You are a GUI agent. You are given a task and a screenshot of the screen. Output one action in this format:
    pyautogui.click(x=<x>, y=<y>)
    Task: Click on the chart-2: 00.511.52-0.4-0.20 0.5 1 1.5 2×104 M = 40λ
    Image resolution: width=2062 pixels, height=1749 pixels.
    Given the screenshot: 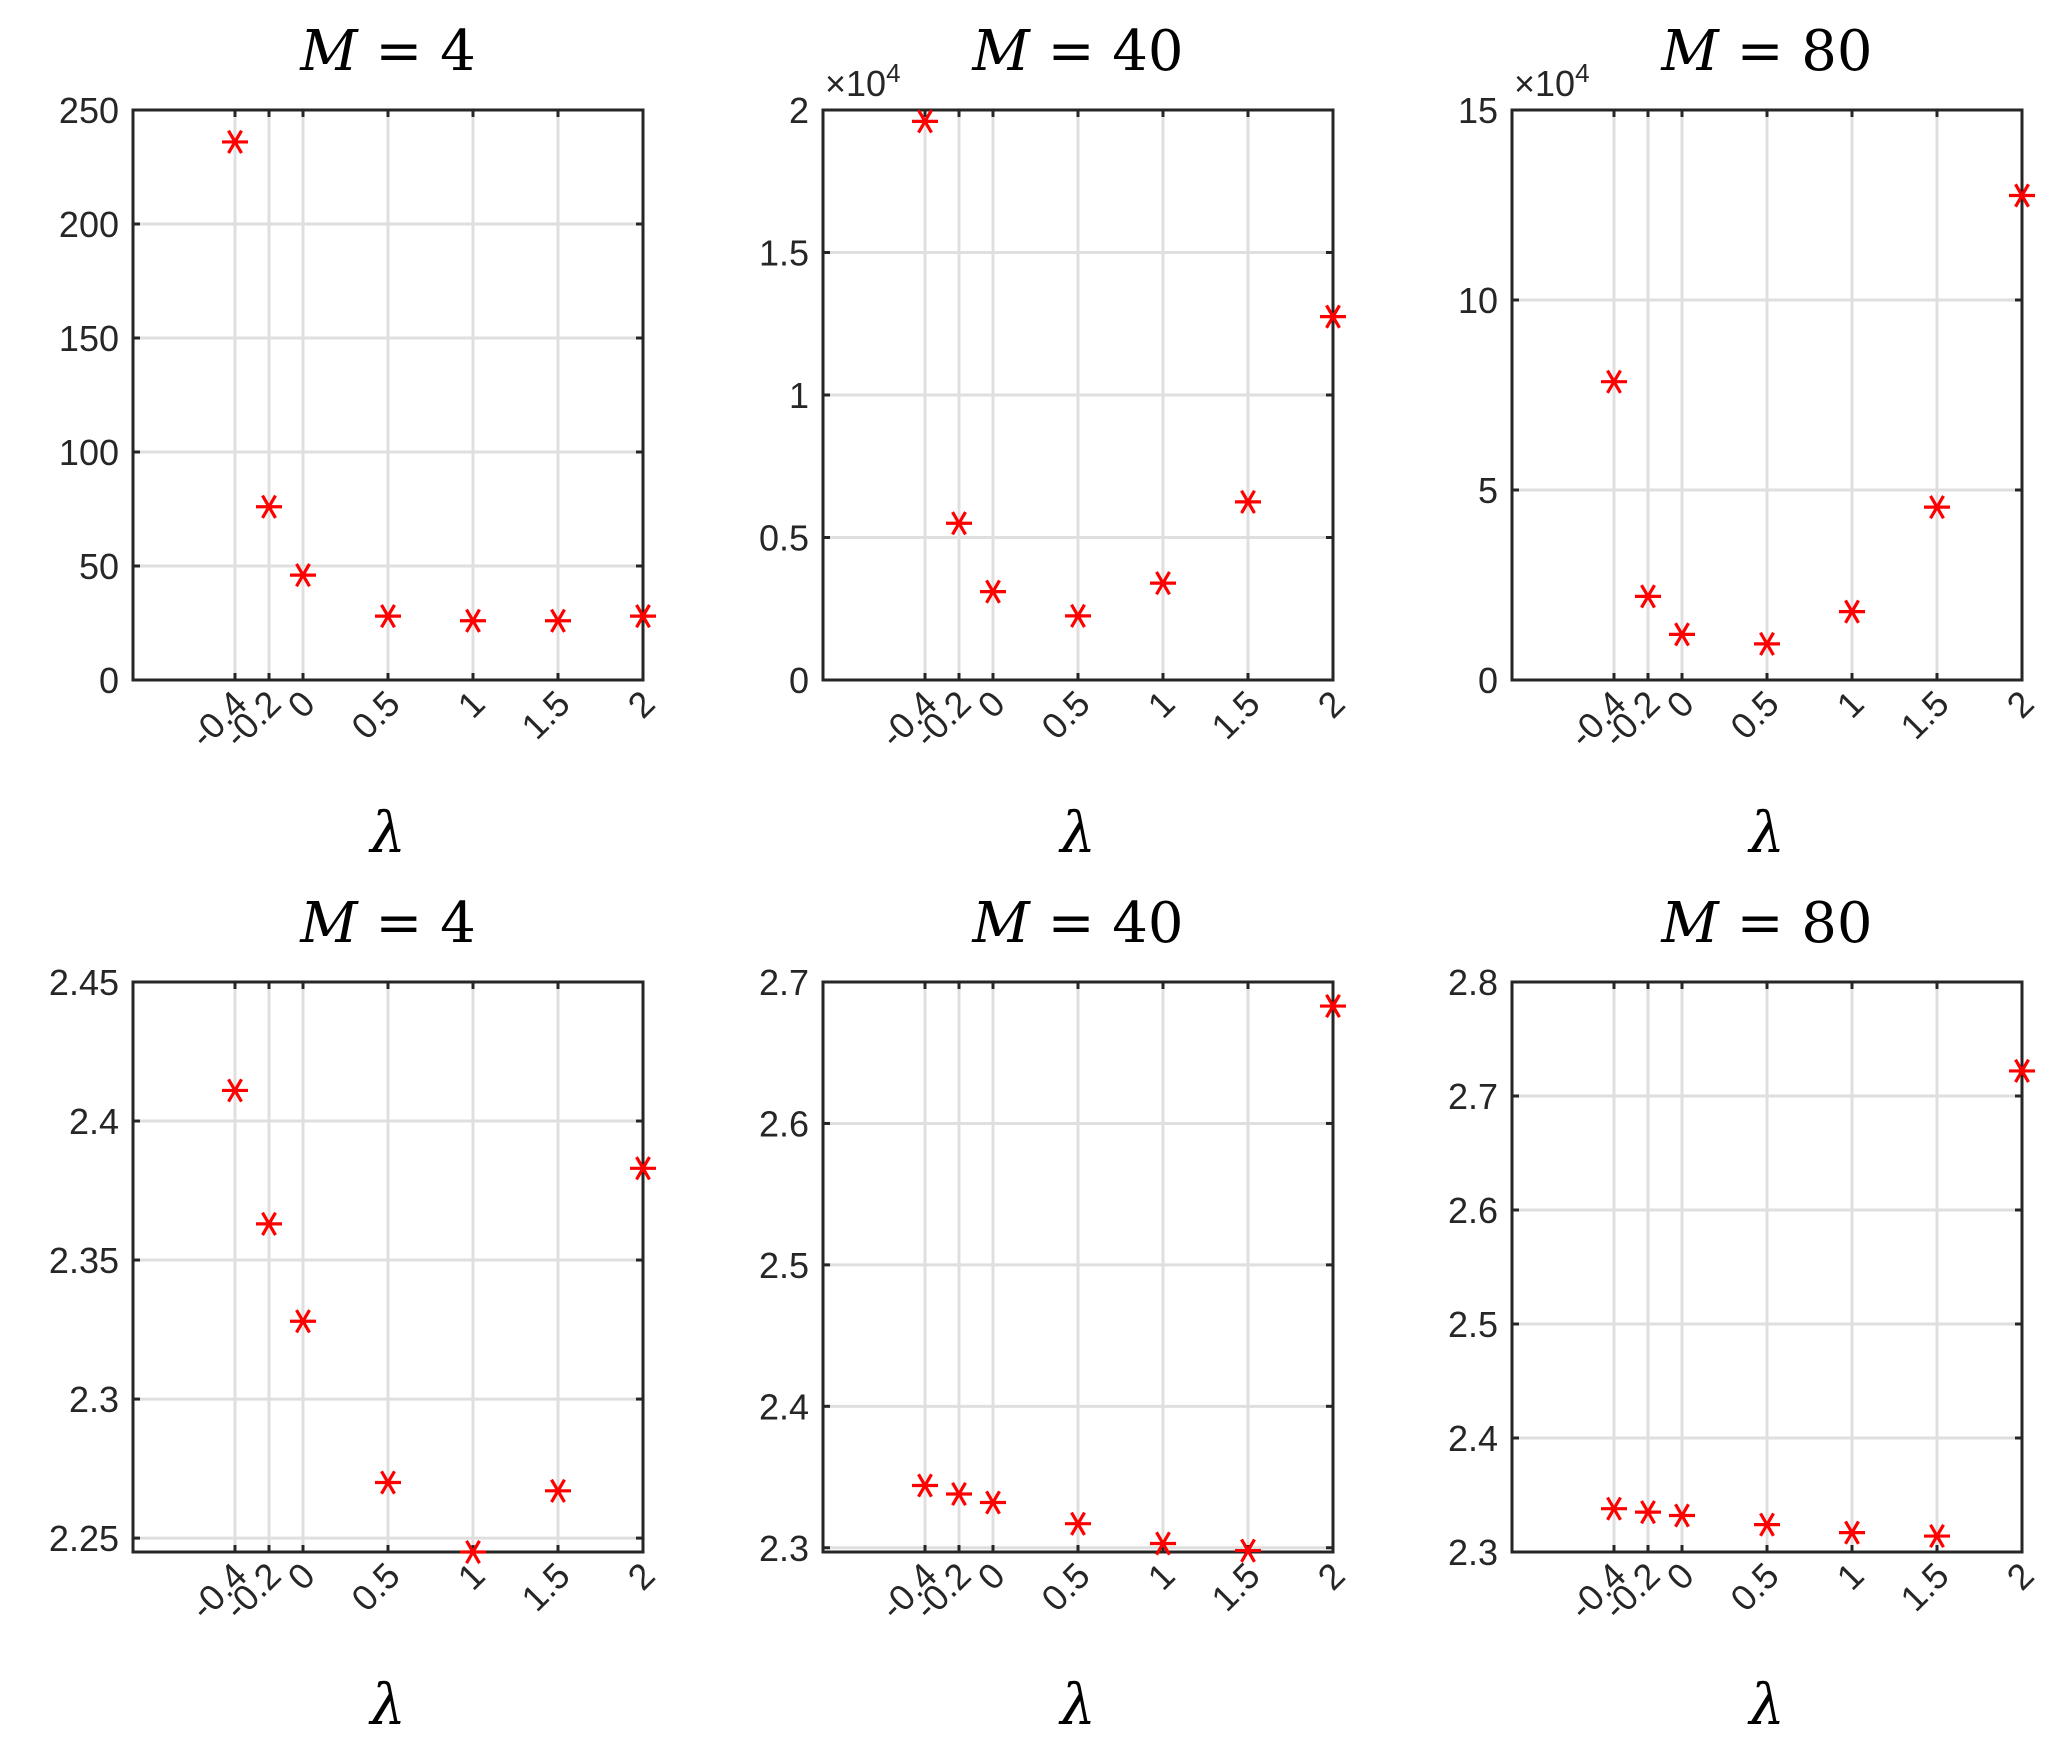 What is the action you would take?
    pyautogui.click(x=1056, y=442)
    